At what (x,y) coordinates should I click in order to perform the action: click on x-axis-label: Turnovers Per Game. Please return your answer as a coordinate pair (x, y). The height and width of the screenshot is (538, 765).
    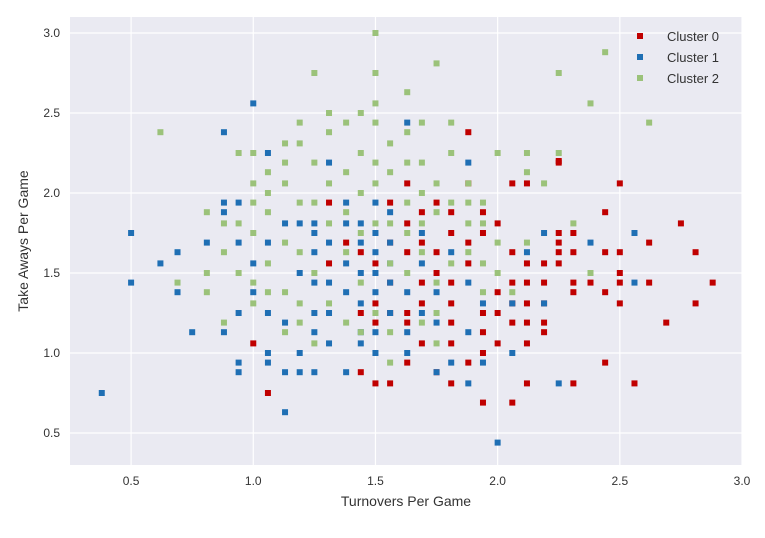
    Looking at the image, I should click on (406, 501).